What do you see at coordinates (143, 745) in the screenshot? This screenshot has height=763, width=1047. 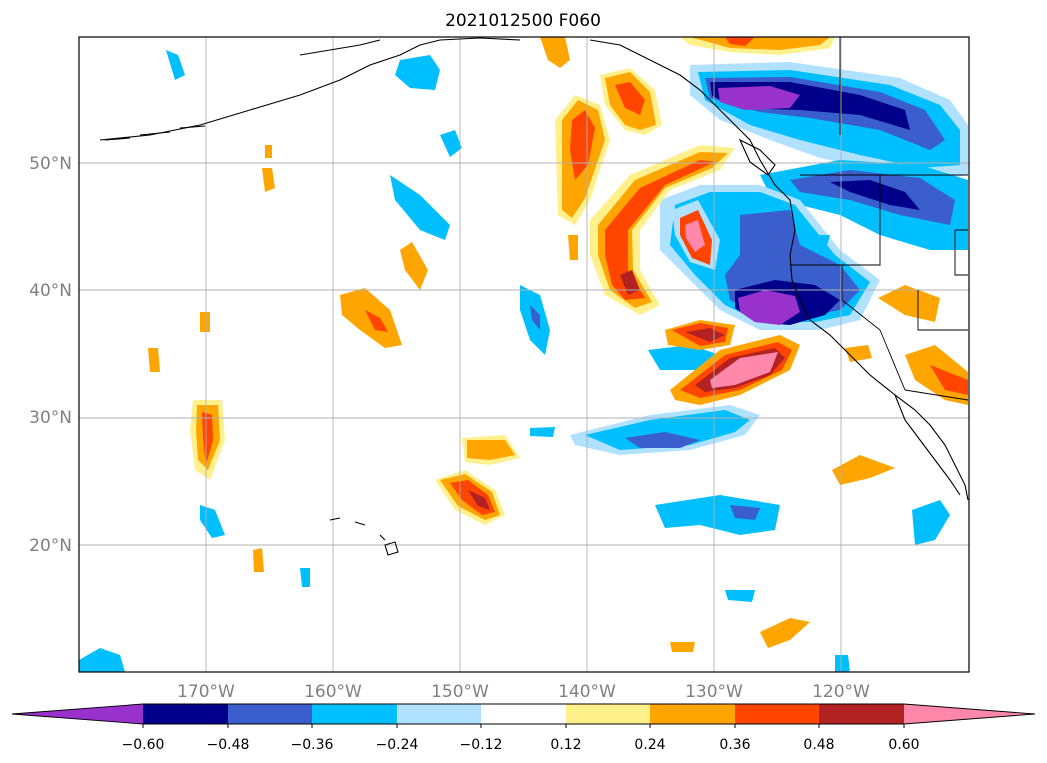 I see `colorbar-tick-label: −0.60` at bounding box center [143, 745].